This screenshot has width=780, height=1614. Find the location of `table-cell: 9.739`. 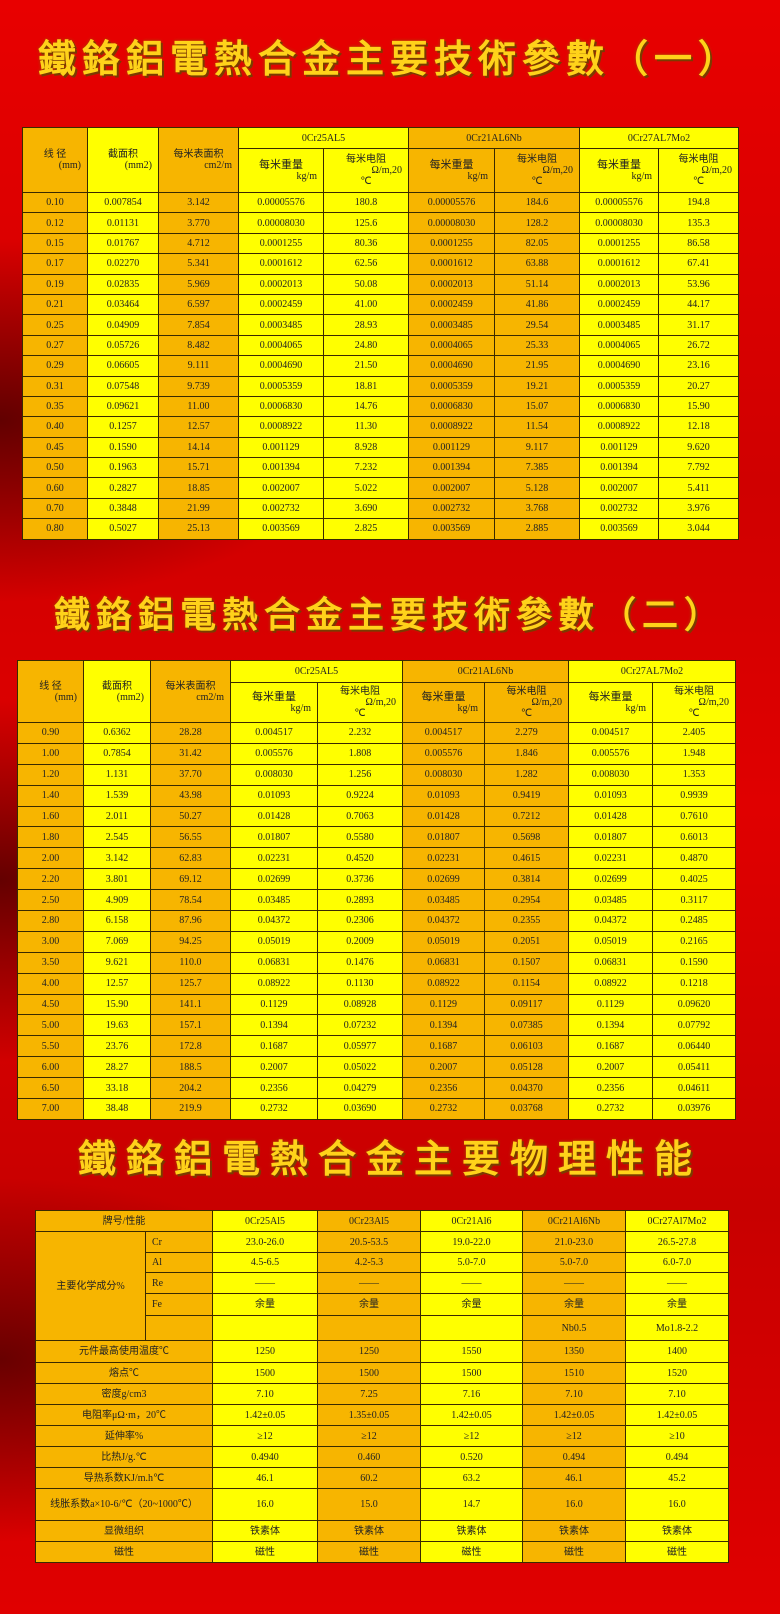

table-cell: 9.739 is located at coordinates (198, 386).